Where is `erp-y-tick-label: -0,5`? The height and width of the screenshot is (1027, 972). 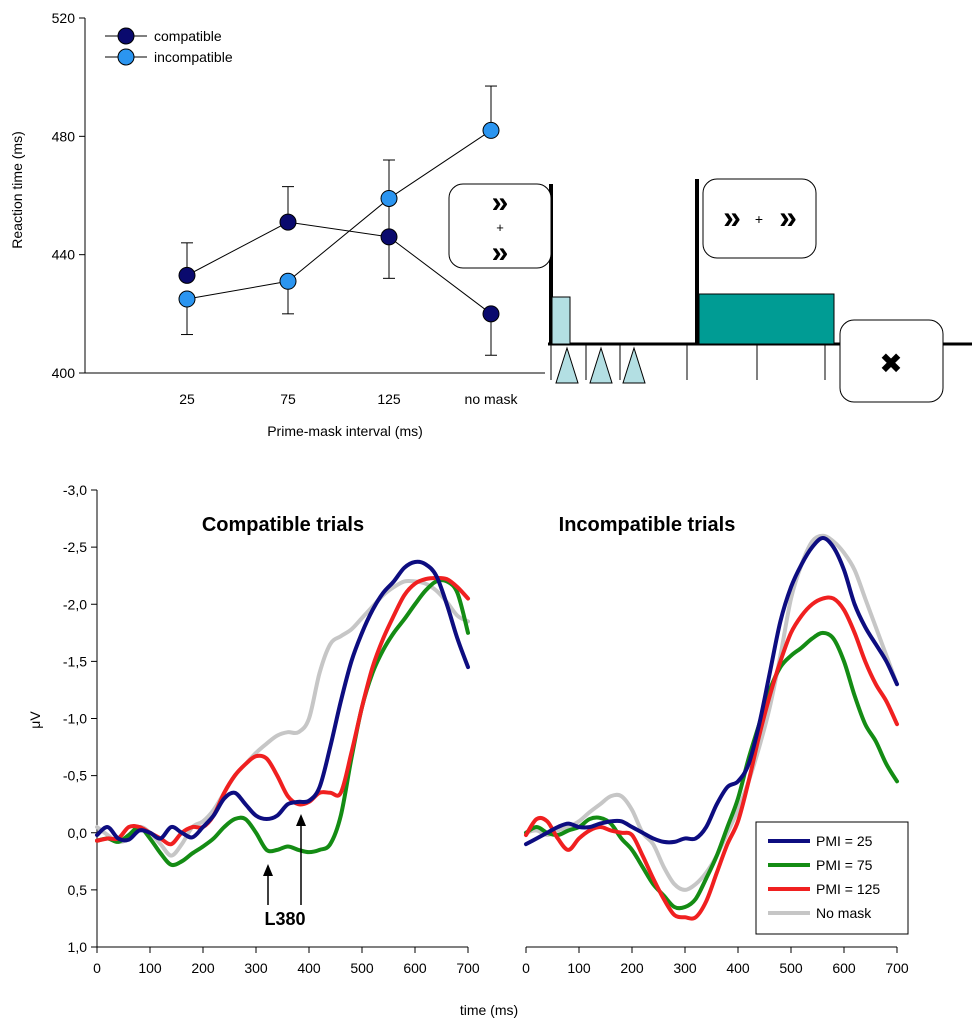
erp-y-tick-label: -0,5 is located at coordinates (75, 776).